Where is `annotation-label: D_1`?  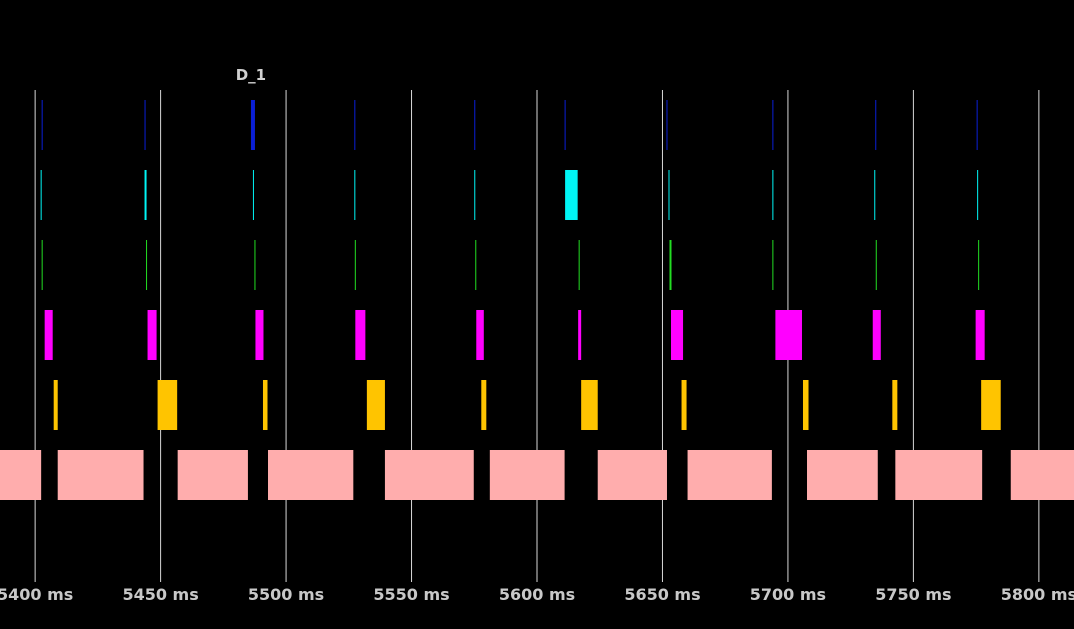 annotation-label: D_1 is located at coordinates (251, 75).